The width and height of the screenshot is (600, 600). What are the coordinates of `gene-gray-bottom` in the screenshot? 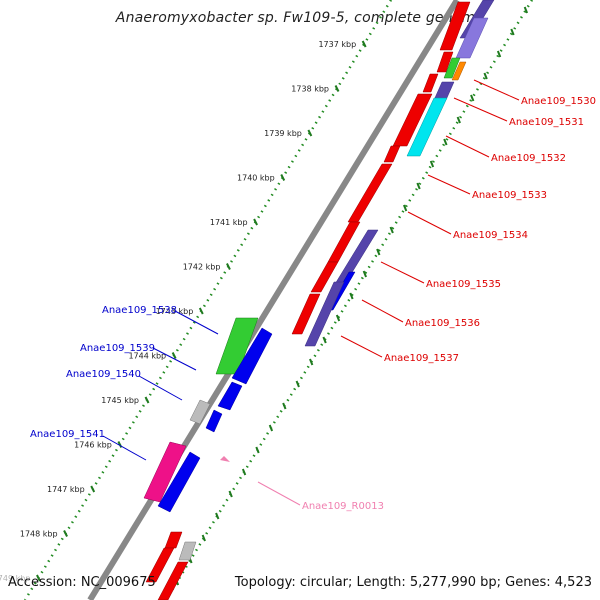 It's located at (187, 551).